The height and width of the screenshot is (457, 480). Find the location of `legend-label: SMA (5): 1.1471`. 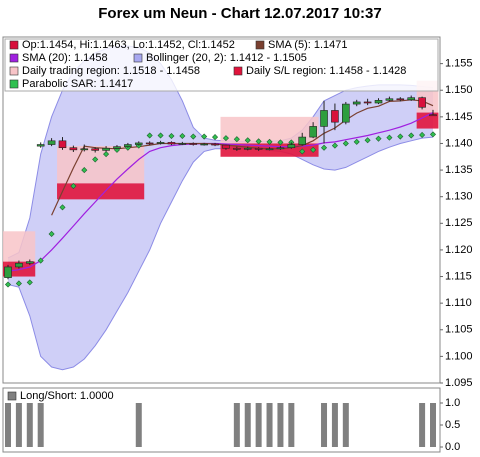

legend-label: SMA (5): 1.1471 is located at coordinates (308, 45).